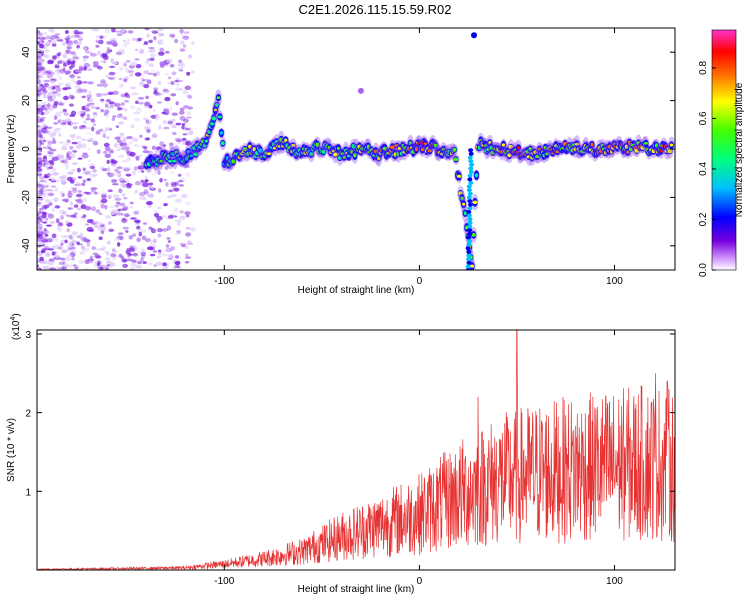  I want to click on snr-scale-base: (x104), so click(16, 326).